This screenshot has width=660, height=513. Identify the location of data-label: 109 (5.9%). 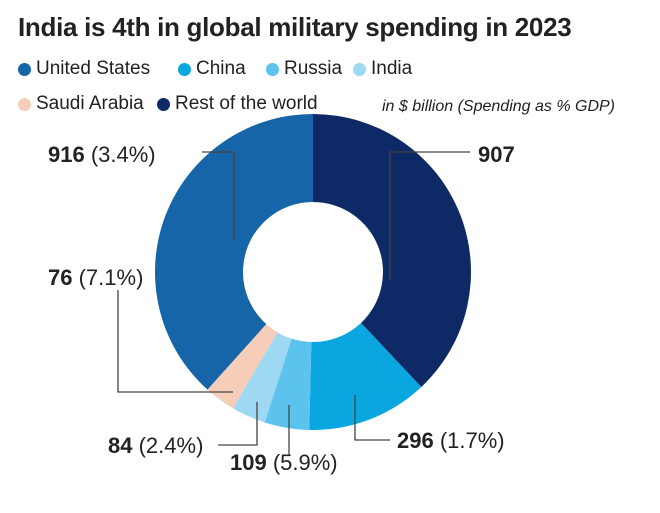
(284, 462).